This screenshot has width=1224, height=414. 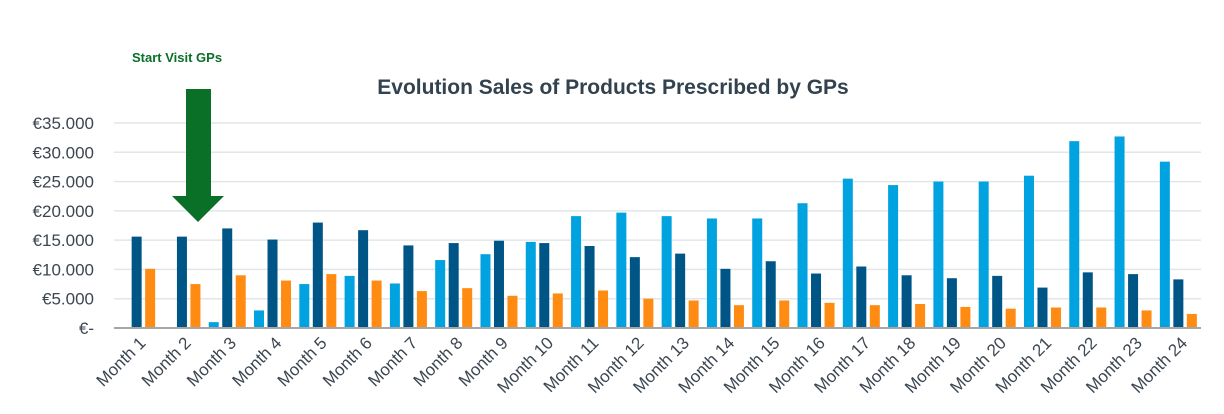 What do you see at coordinates (347, 361) in the screenshot?
I see `x-tick-label: Month 6` at bounding box center [347, 361].